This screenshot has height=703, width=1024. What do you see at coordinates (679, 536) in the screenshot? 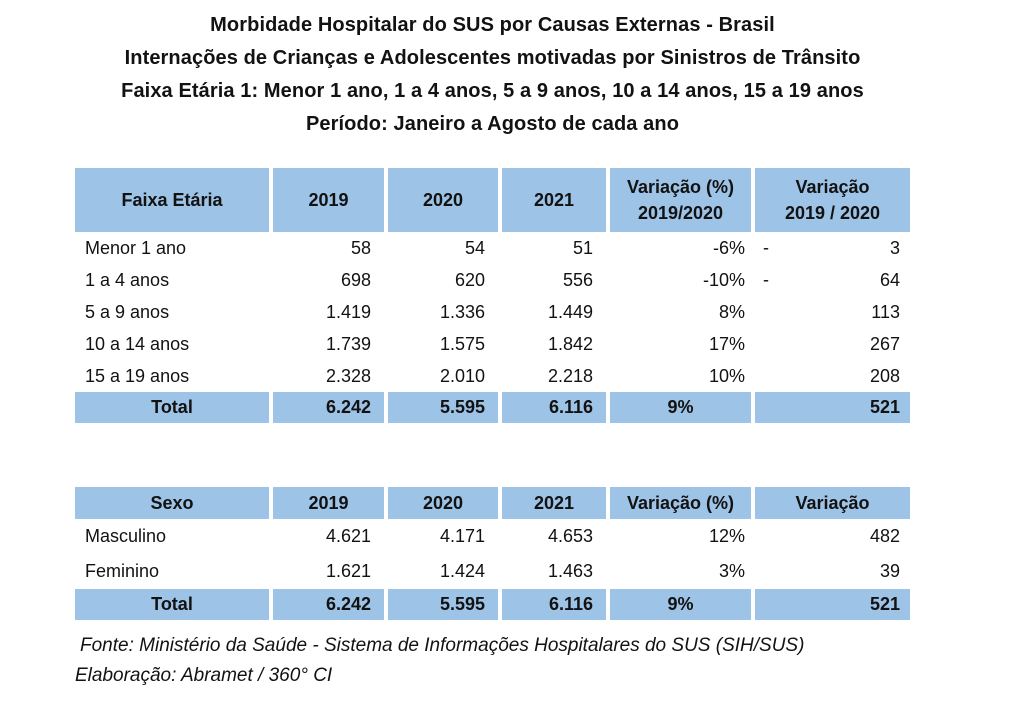
I see `value-variacao-pct: 12%` at bounding box center [679, 536].